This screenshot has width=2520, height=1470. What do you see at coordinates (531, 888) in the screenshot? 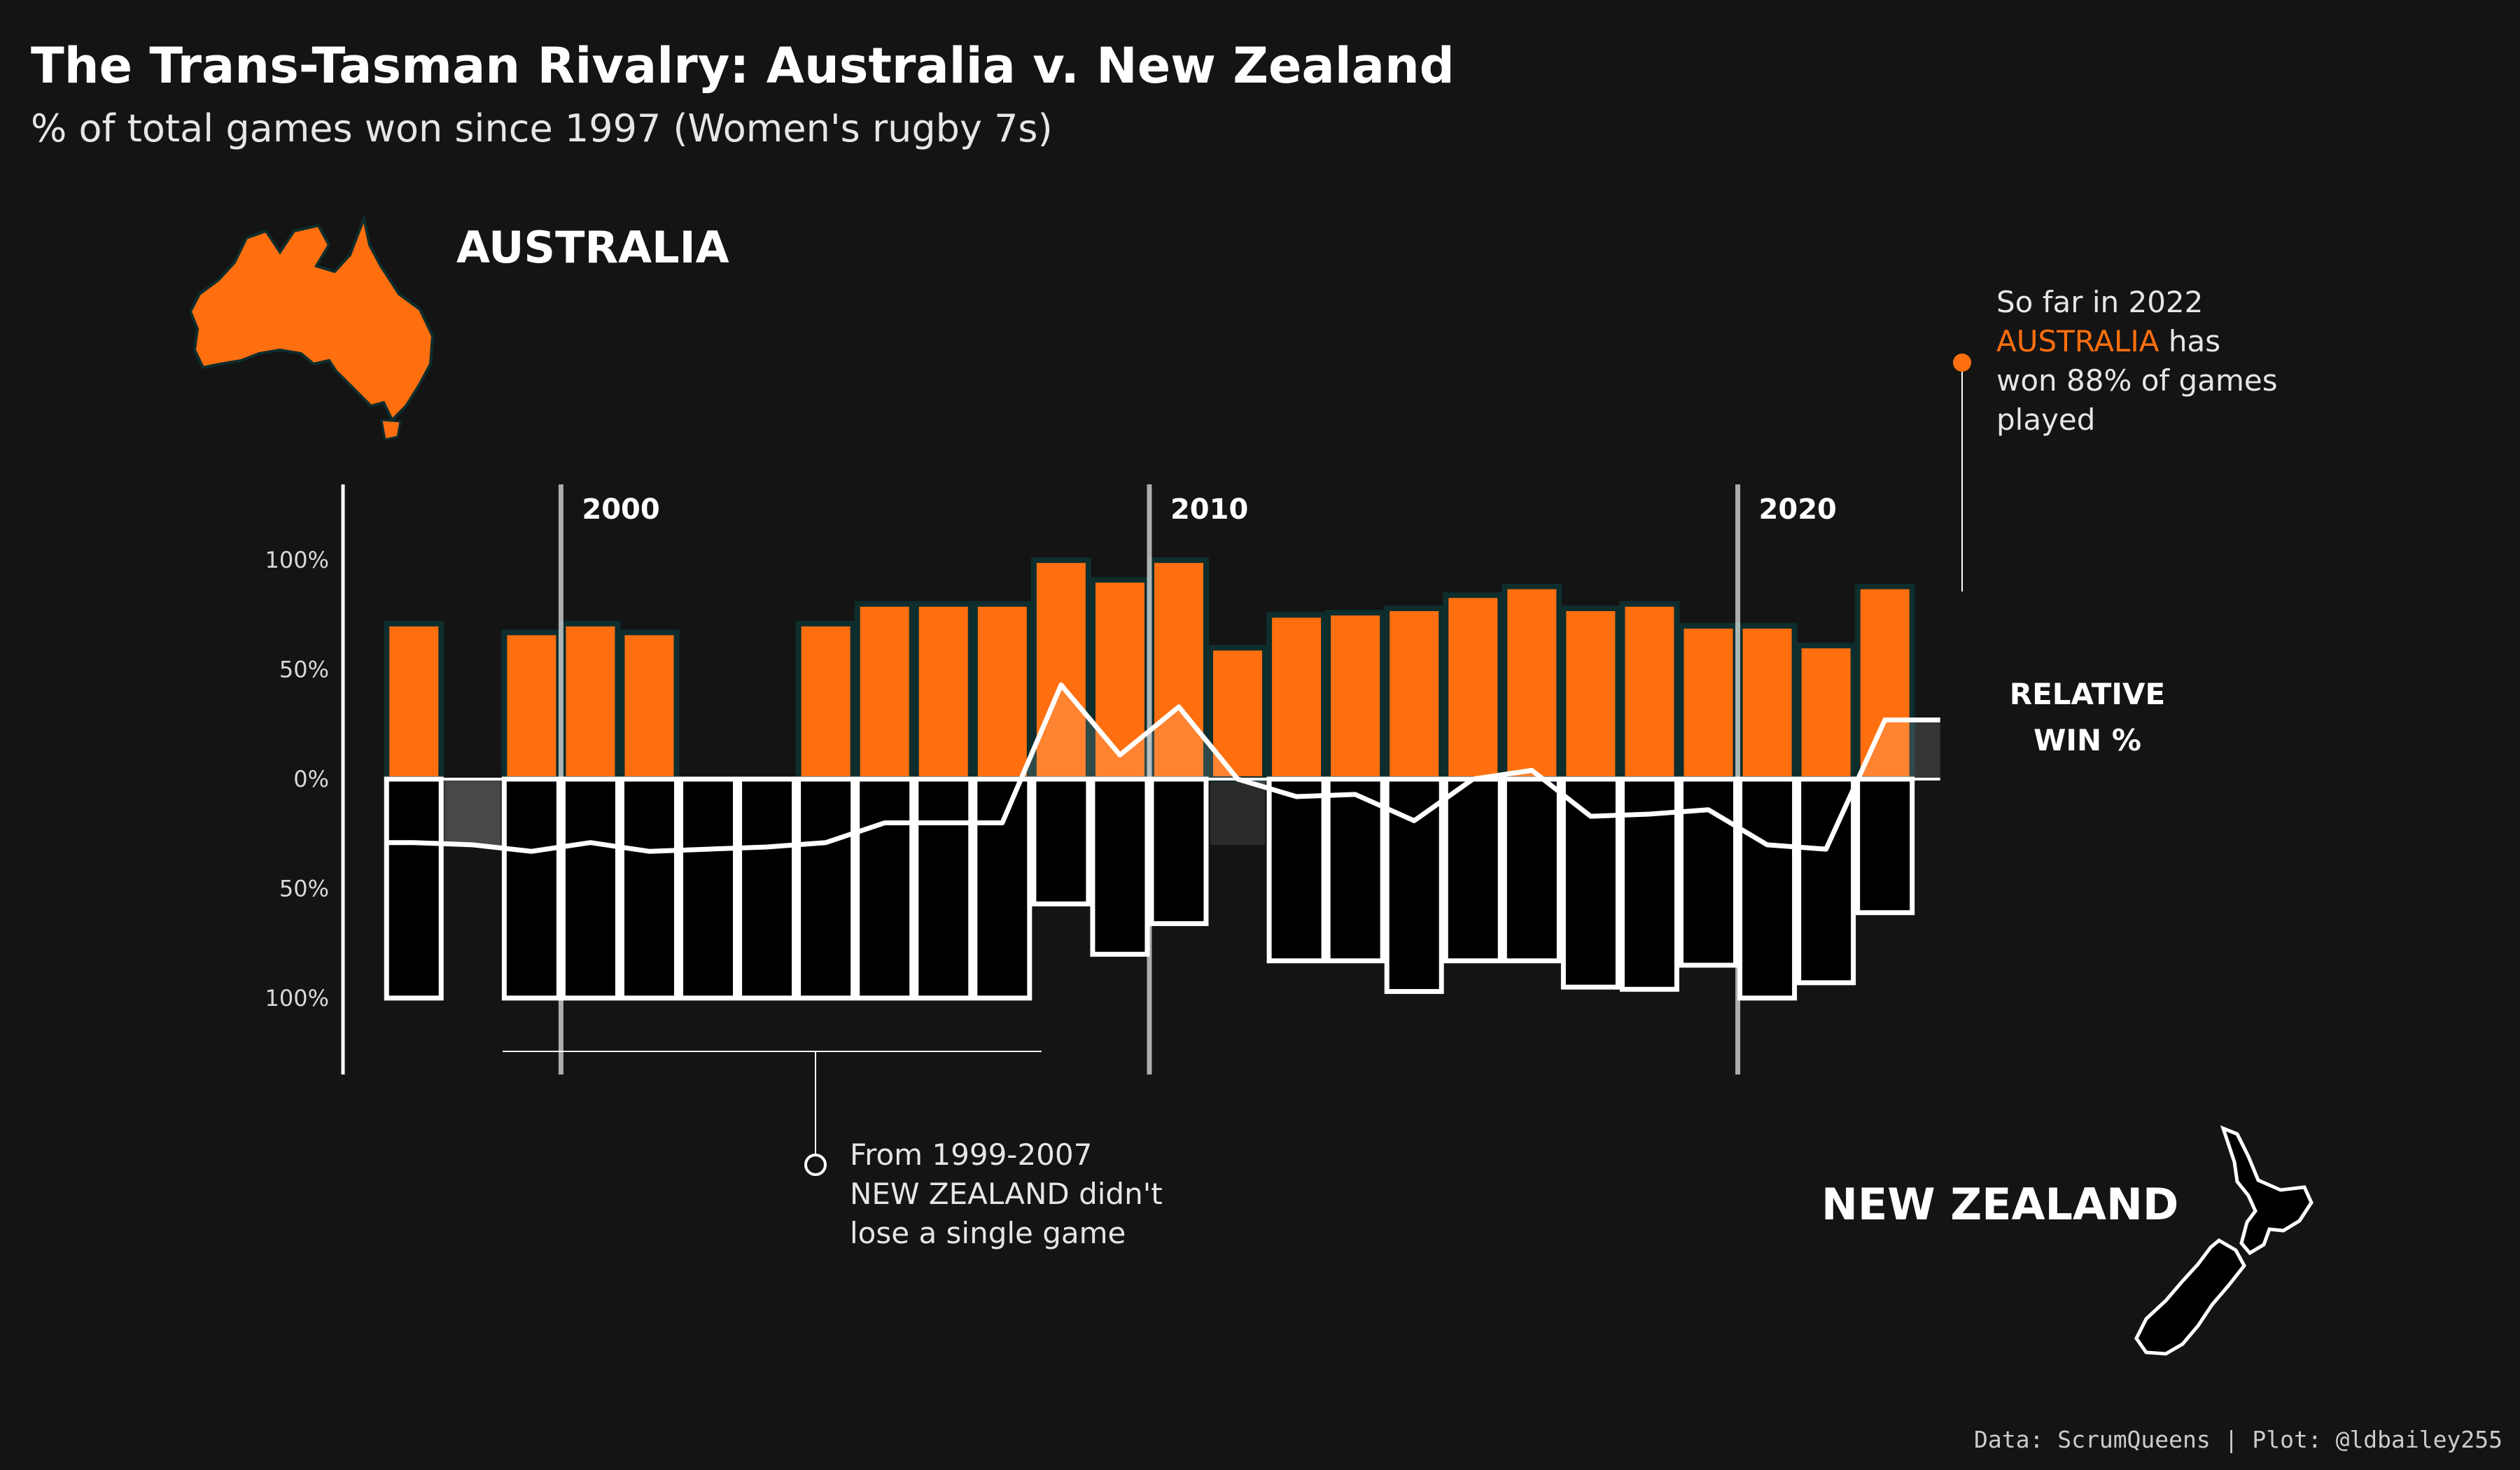
I see `bar-new-zealand-1999` at bounding box center [531, 888].